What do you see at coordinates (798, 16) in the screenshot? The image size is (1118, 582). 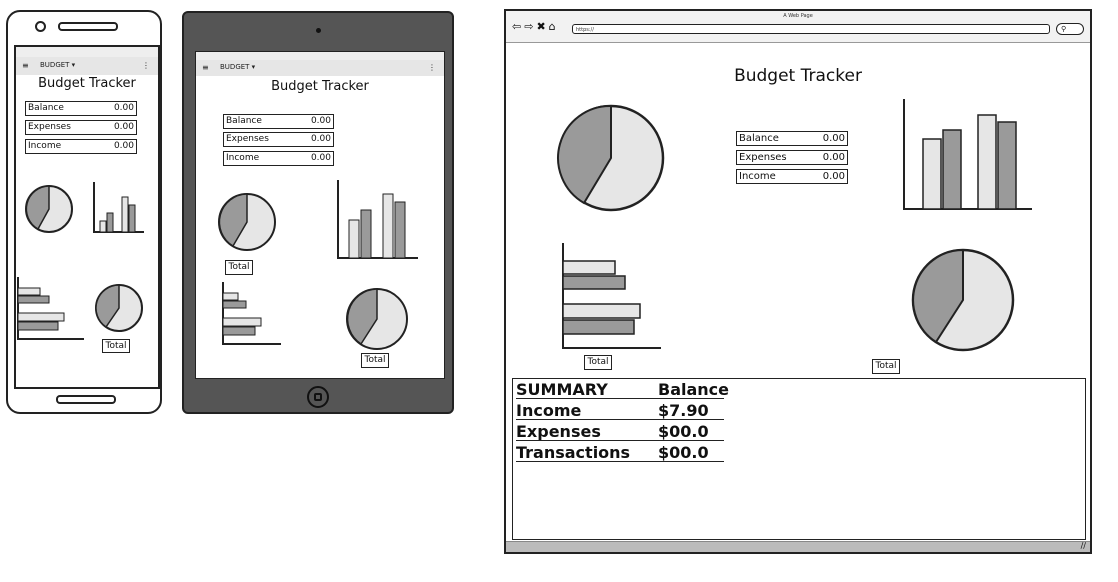 I see `window-title: A Web Page` at bounding box center [798, 16].